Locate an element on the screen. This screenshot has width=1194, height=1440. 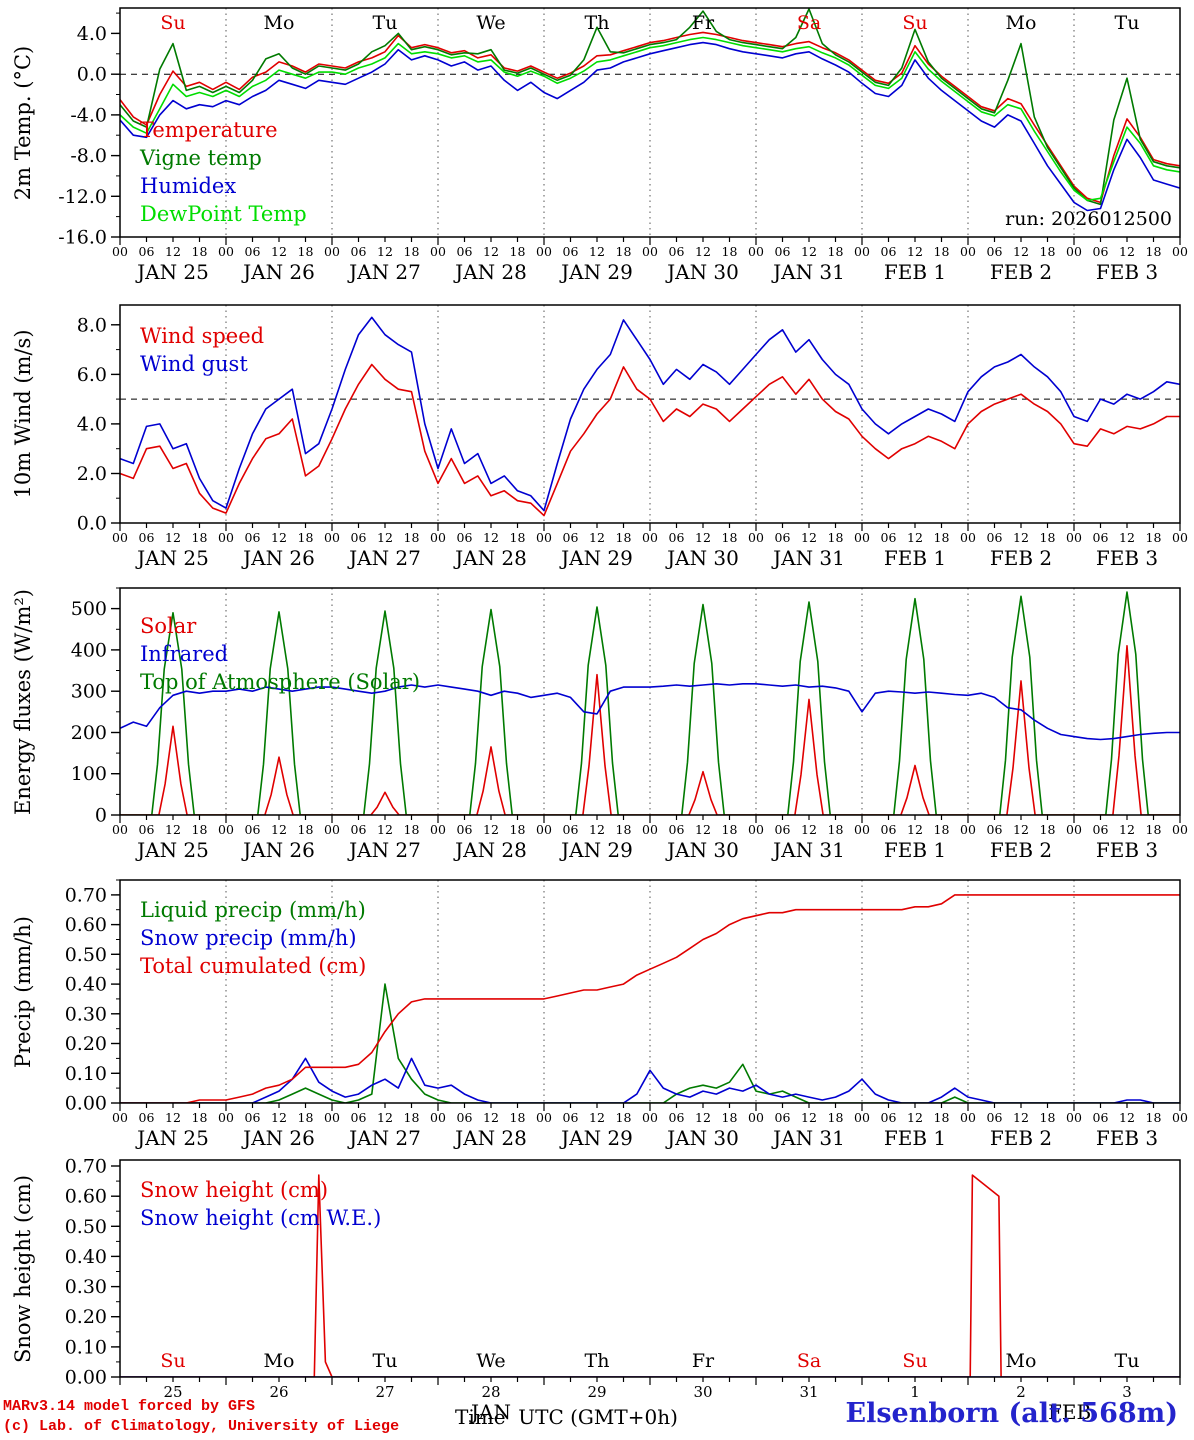
legend-solar: Solar is located at coordinates (168, 626).